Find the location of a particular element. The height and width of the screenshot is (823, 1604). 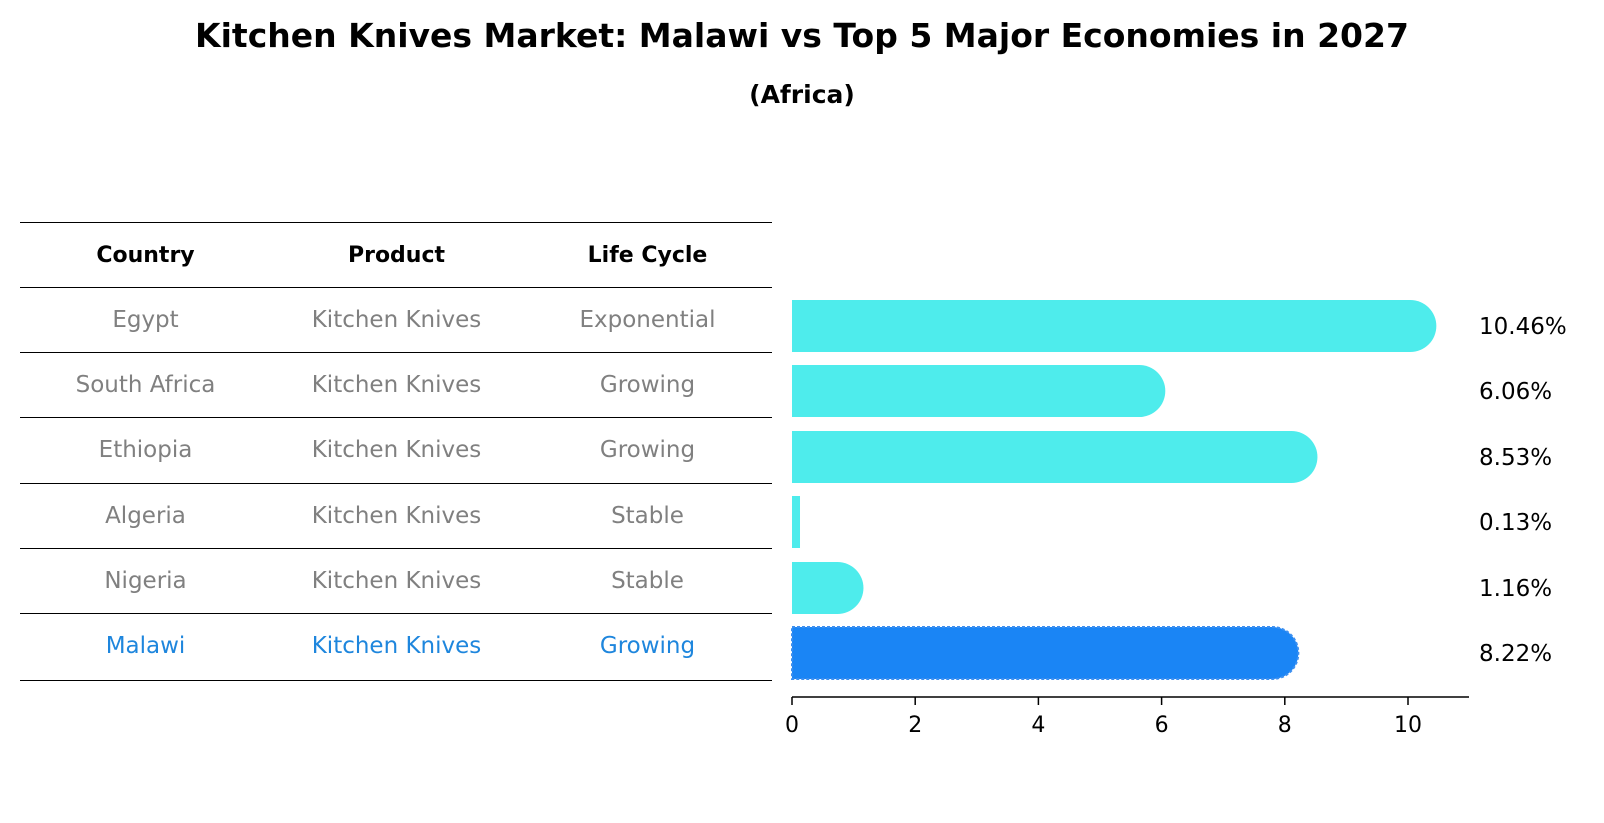

life-cycle-cell: Exponential is located at coordinates (647, 320).